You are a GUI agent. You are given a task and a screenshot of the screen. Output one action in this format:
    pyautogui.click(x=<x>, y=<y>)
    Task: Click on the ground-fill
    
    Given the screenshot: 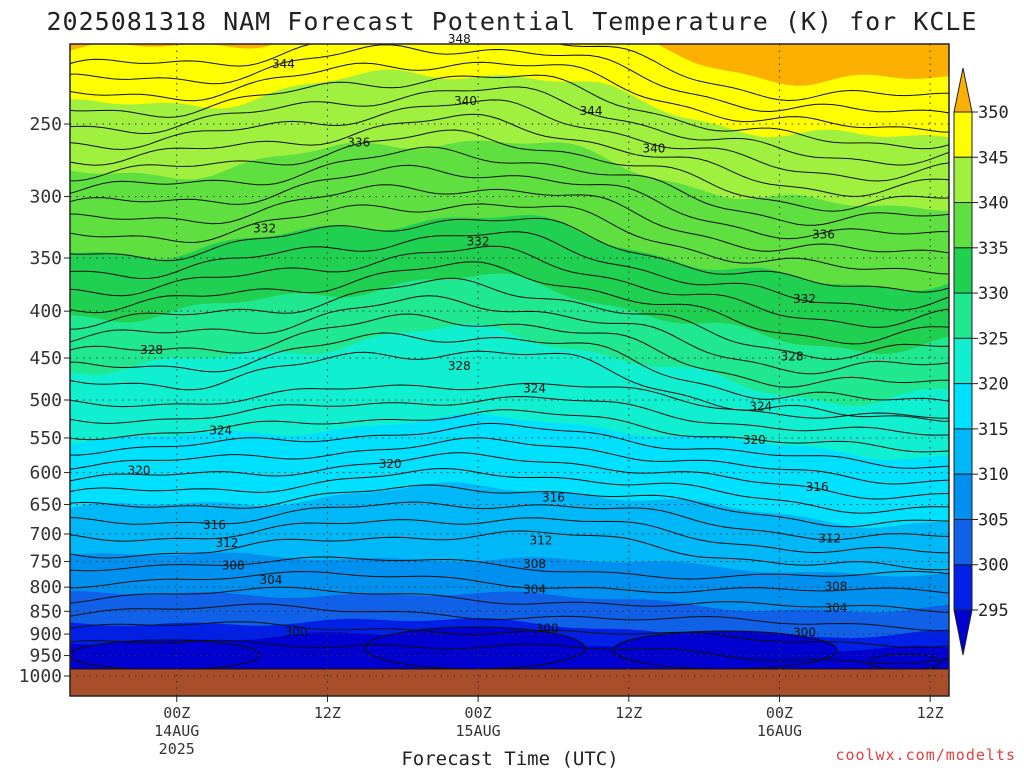 What is the action you would take?
    pyautogui.click(x=509, y=682)
    